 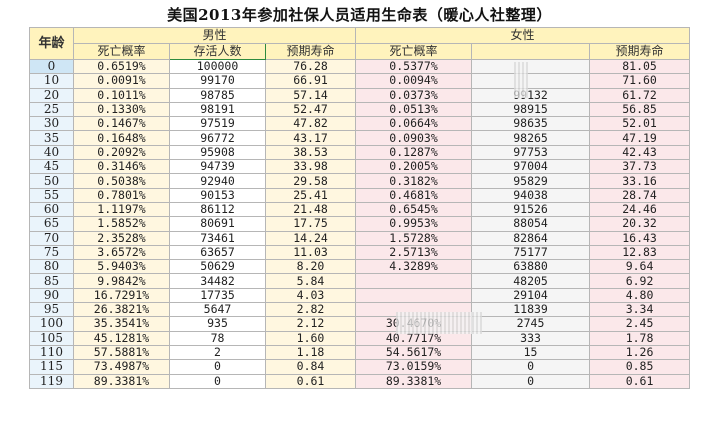 What do you see at coordinates (414, 109) in the screenshot?
I see `cell-female-death-rate: 0.0513%` at bounding box center [414, 109].